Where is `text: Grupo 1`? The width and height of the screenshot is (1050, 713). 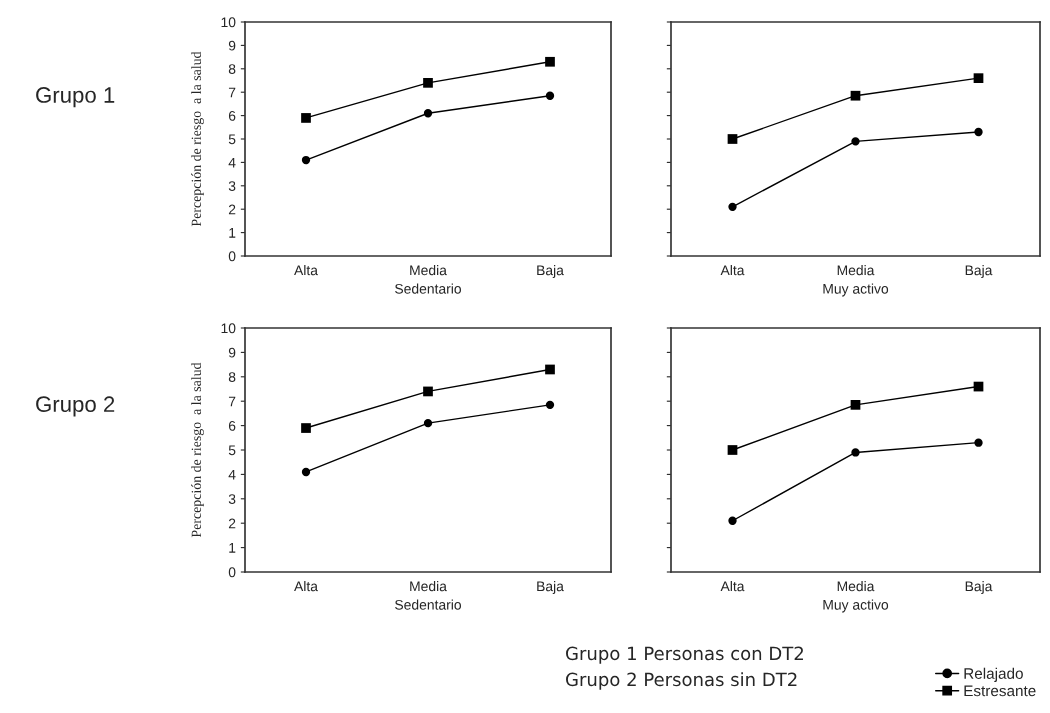
text: Grupo 1 is located at coordinates (75, 97).